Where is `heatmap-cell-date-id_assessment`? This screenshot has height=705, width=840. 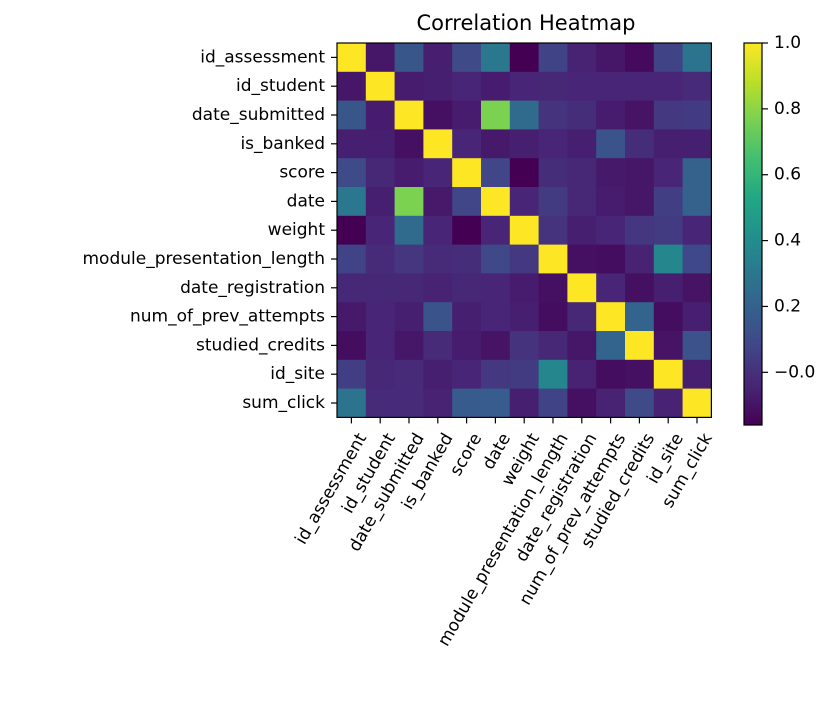
heatmap-cell-date-id_assessment is located at coordinates (352, 202).